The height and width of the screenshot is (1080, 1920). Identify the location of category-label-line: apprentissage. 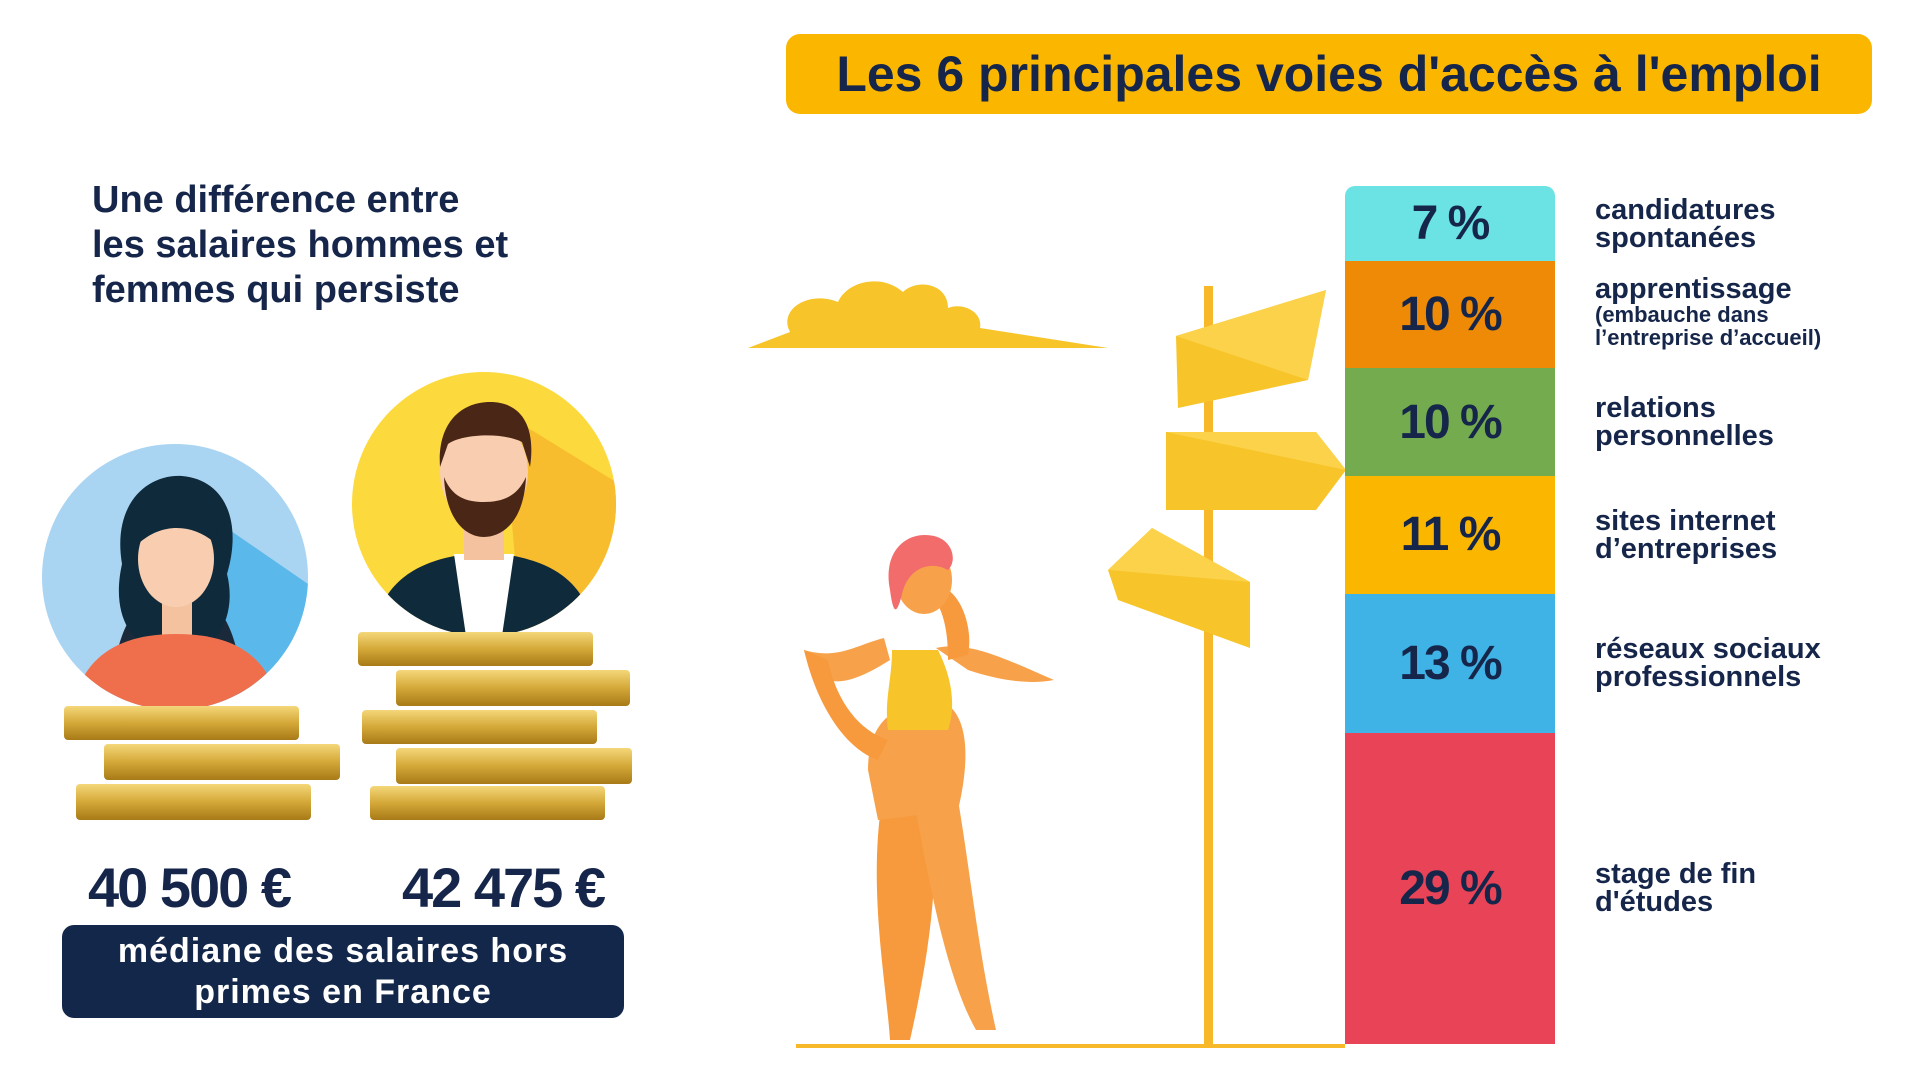
(1693, 289).